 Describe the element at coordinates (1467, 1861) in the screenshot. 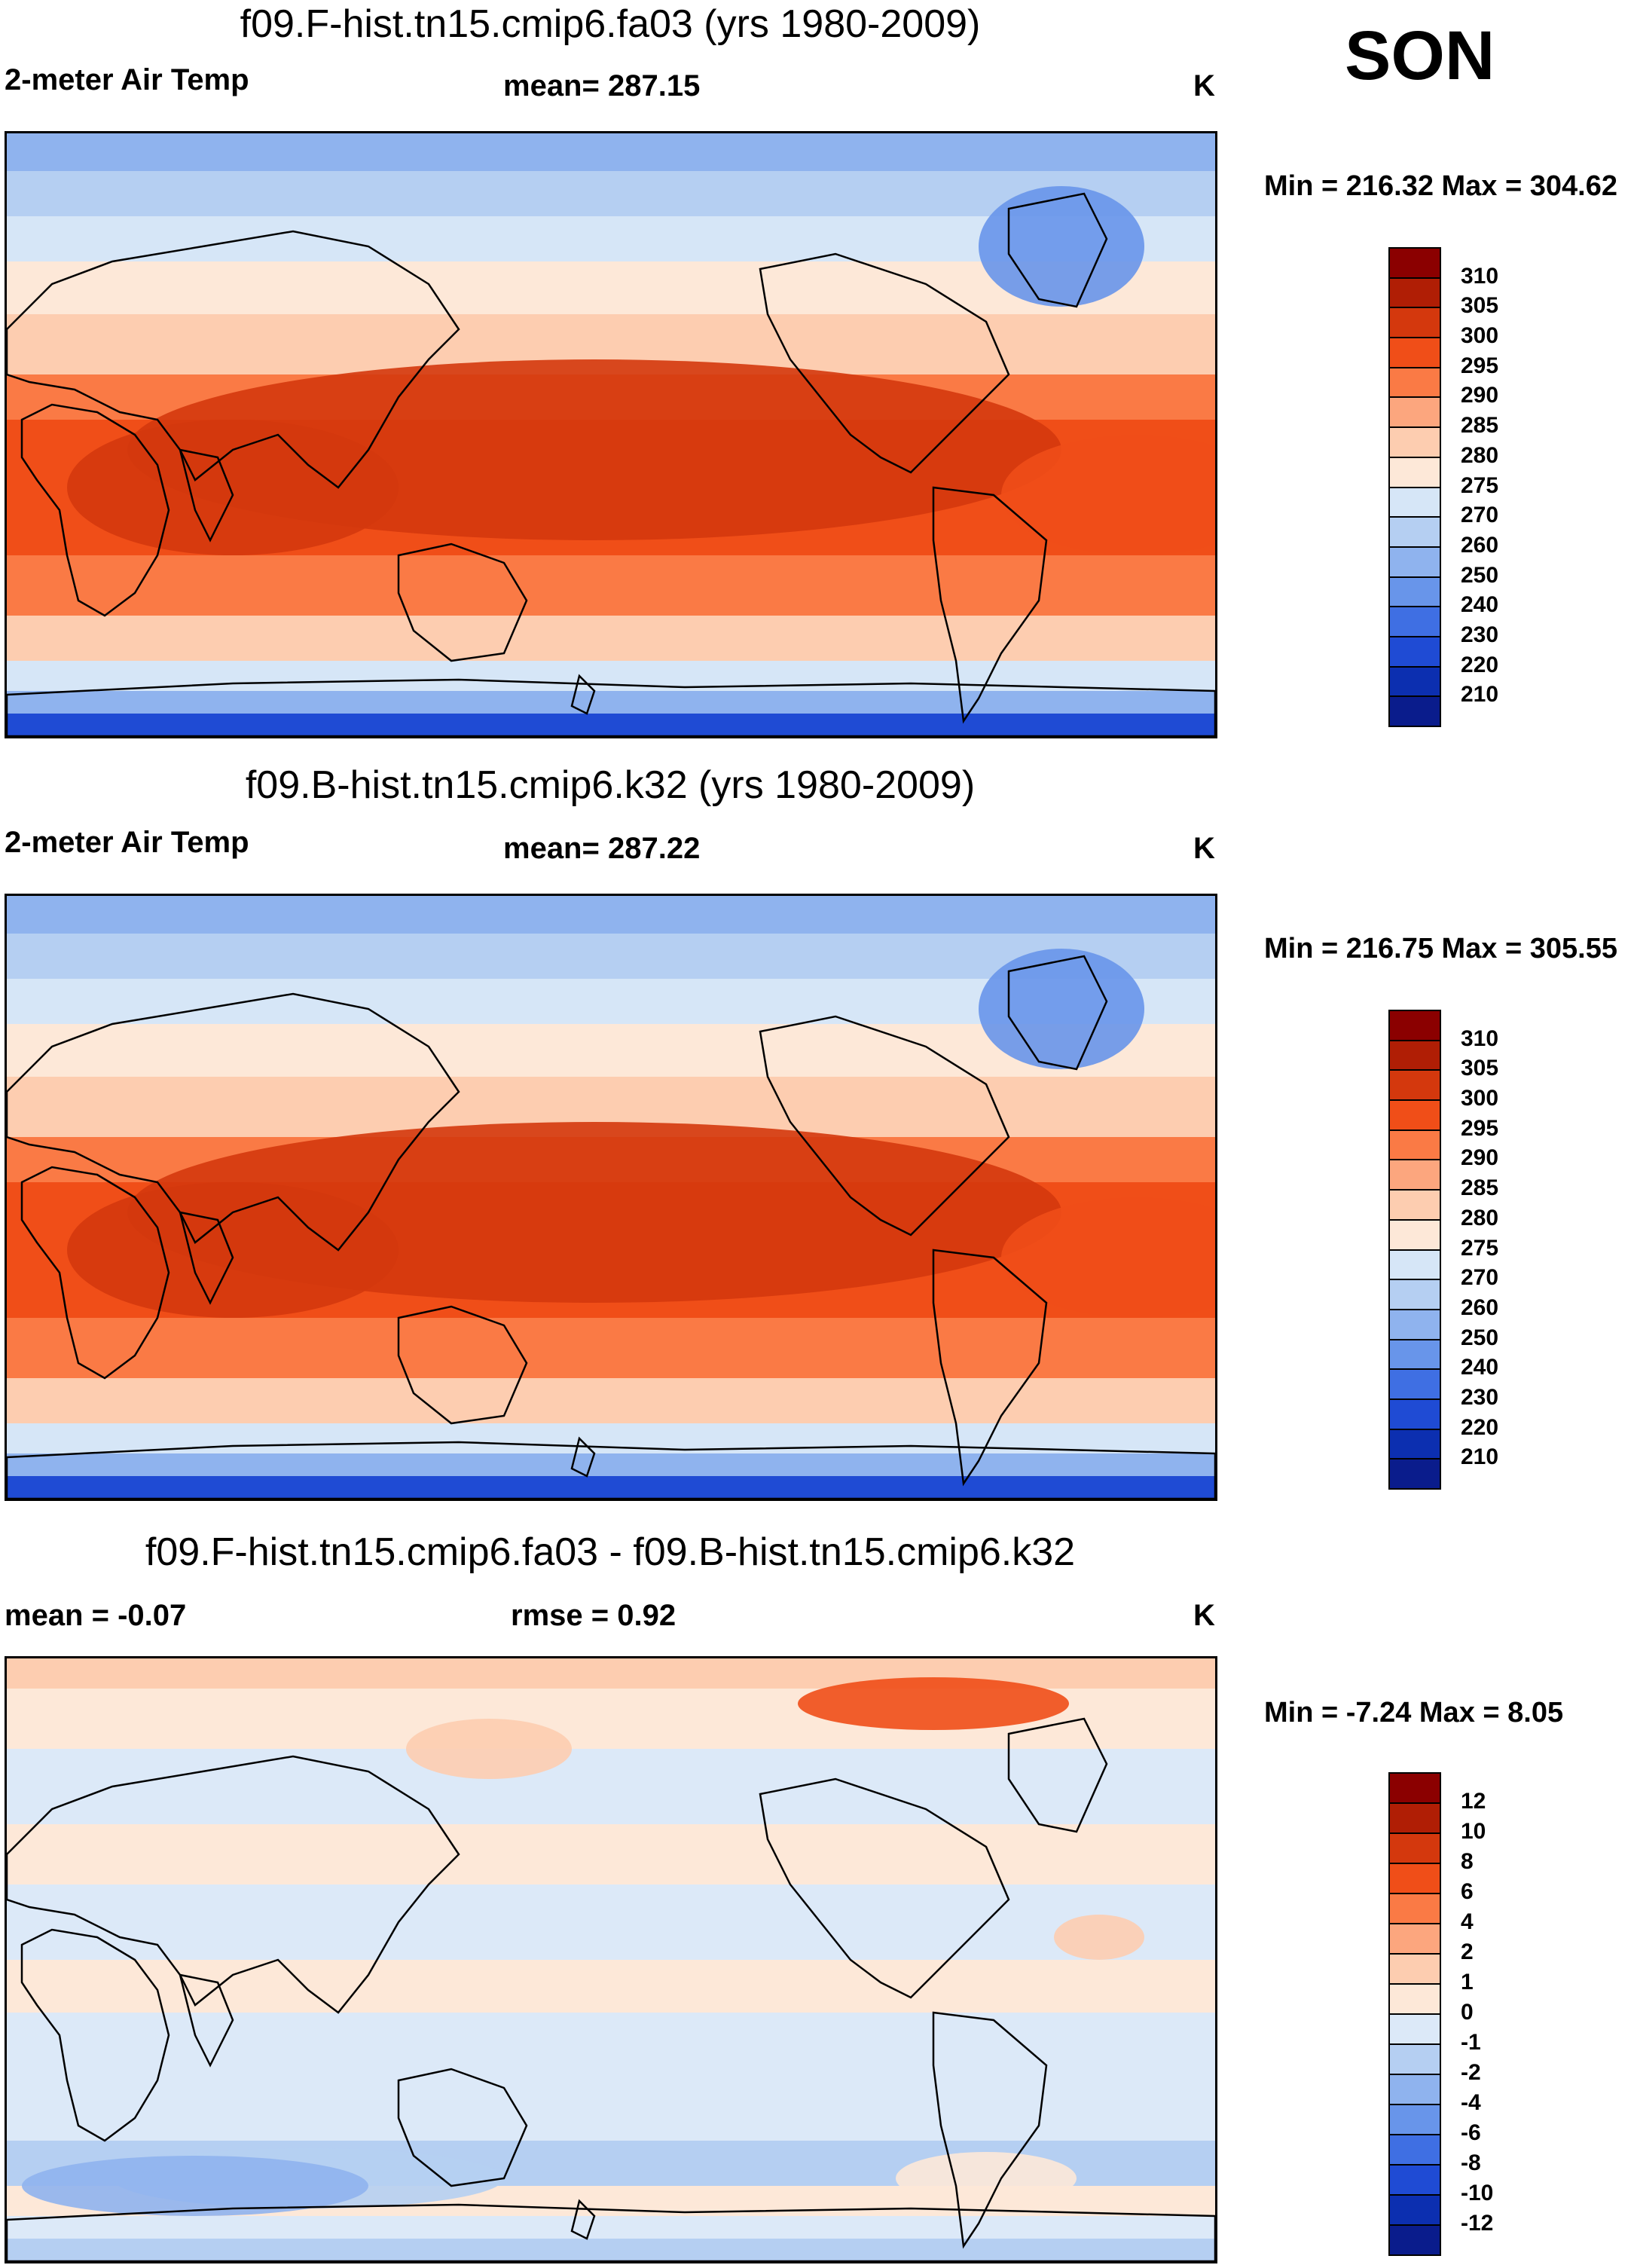

I see `colorbar-tick-label: 8` at that location.